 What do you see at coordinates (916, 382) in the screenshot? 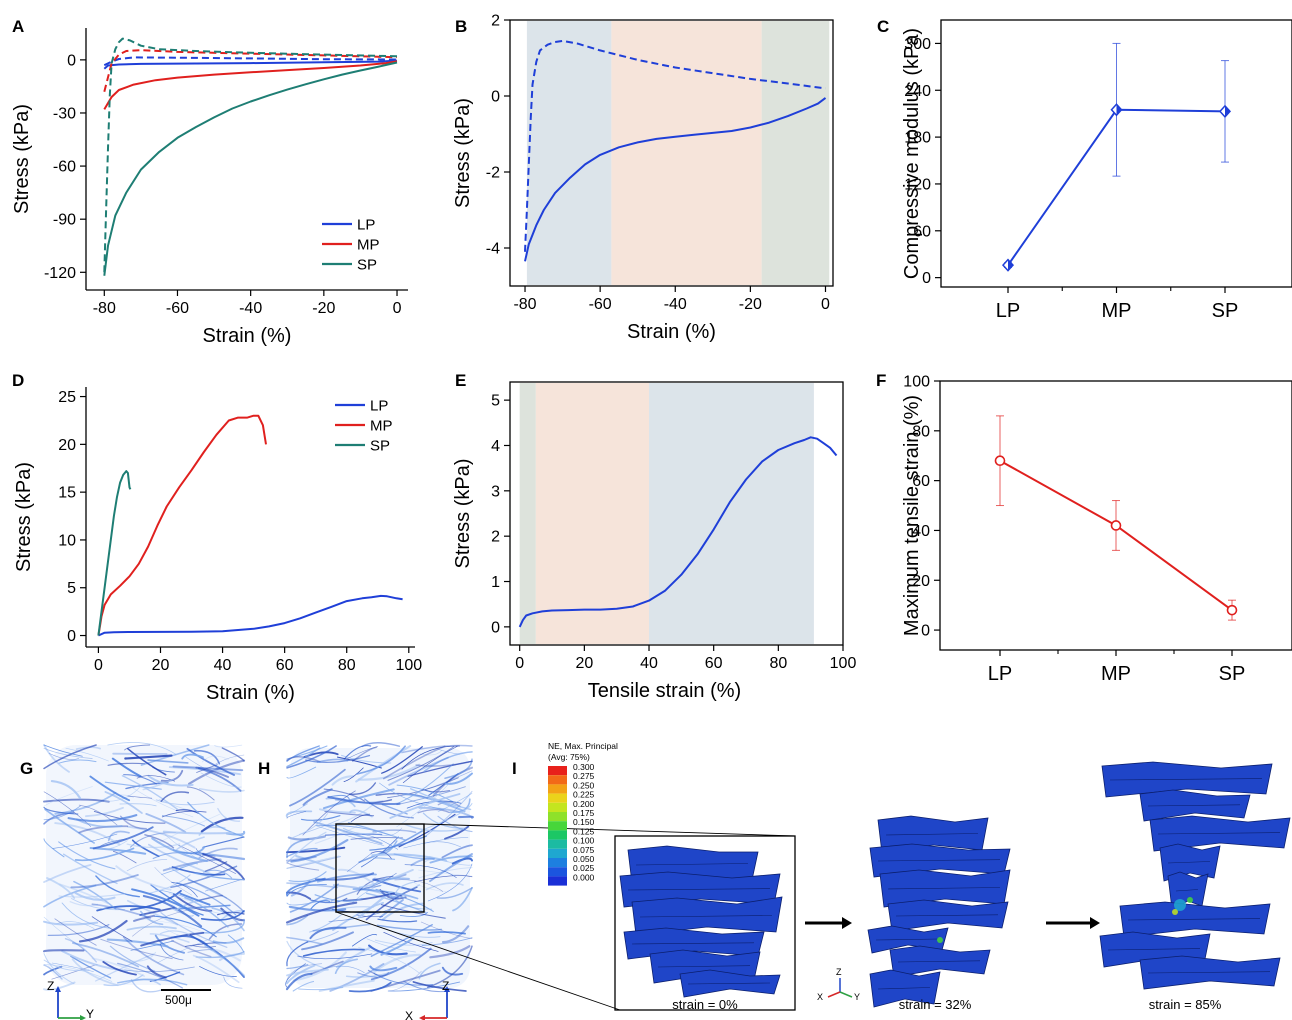
I see `y-tick-label: 100` at bounding box center [916, 382].